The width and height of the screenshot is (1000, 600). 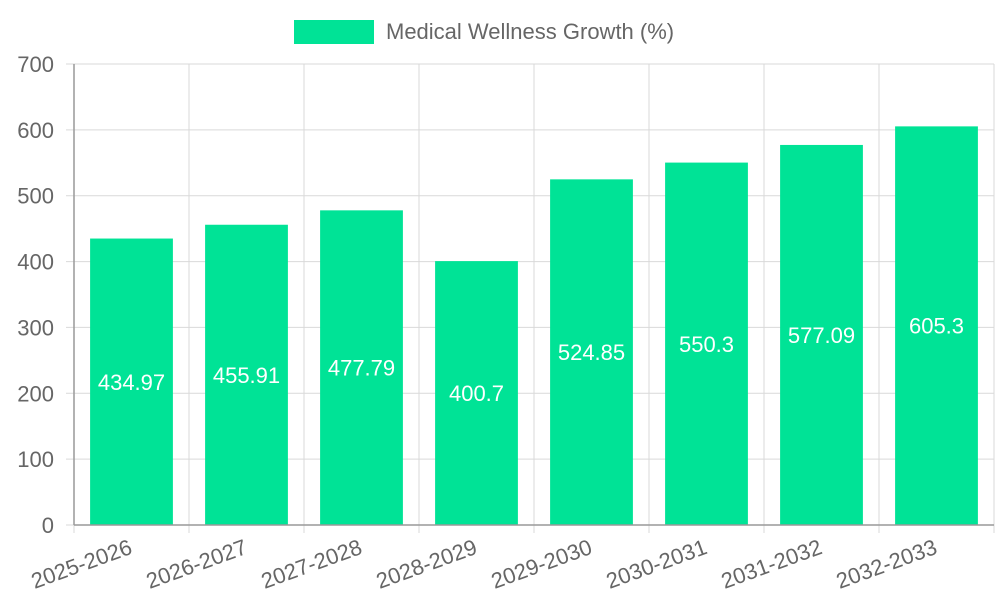 What do you see at coordinates (35, 262) in the screenshot?
I see `y-tick-label: 400` at bounding box center [35, 262].